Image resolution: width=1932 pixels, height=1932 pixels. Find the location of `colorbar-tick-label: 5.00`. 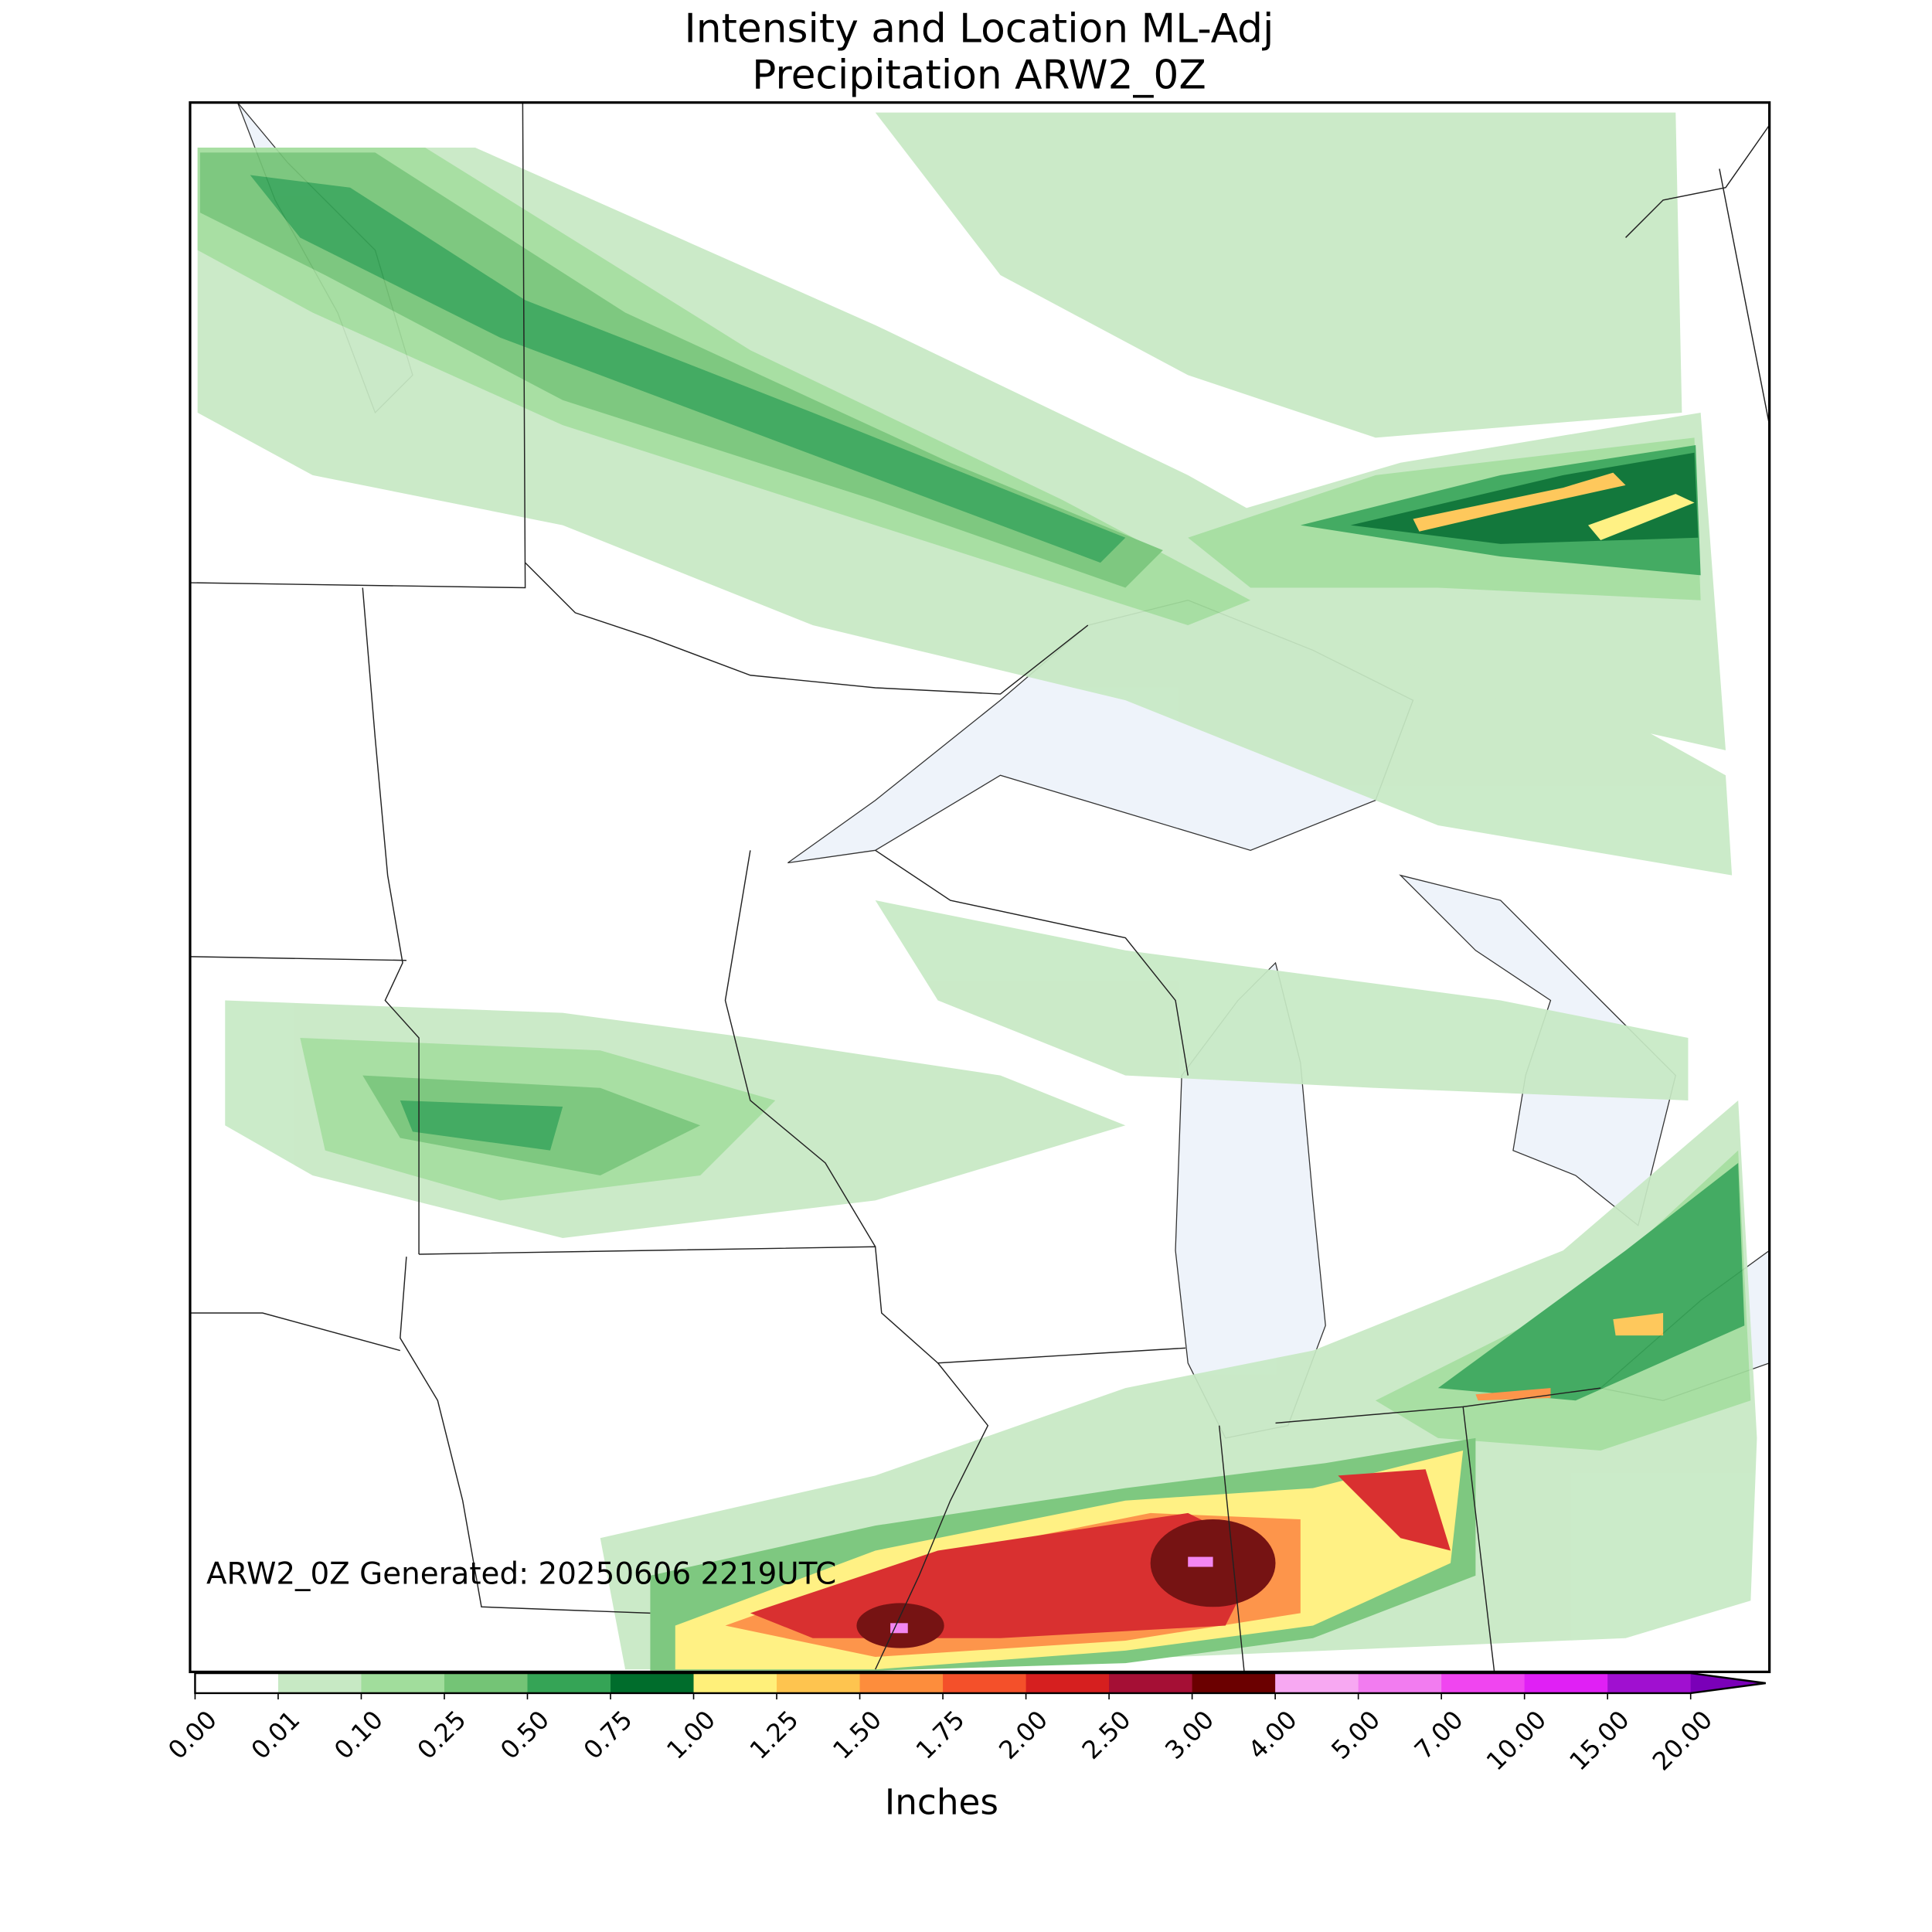

colorbar-tick-label: 5.00 is located at coordinates (1355, 1735).